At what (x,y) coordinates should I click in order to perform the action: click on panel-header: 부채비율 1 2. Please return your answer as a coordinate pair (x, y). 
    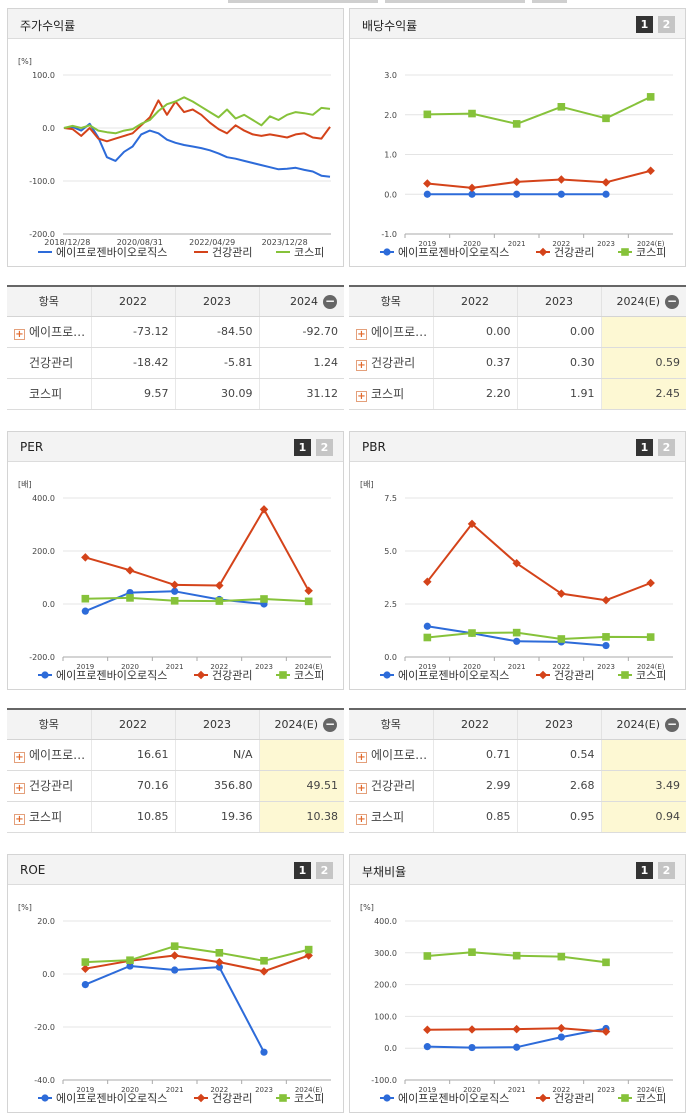
    Looking at the image, I should click on (517, 870).